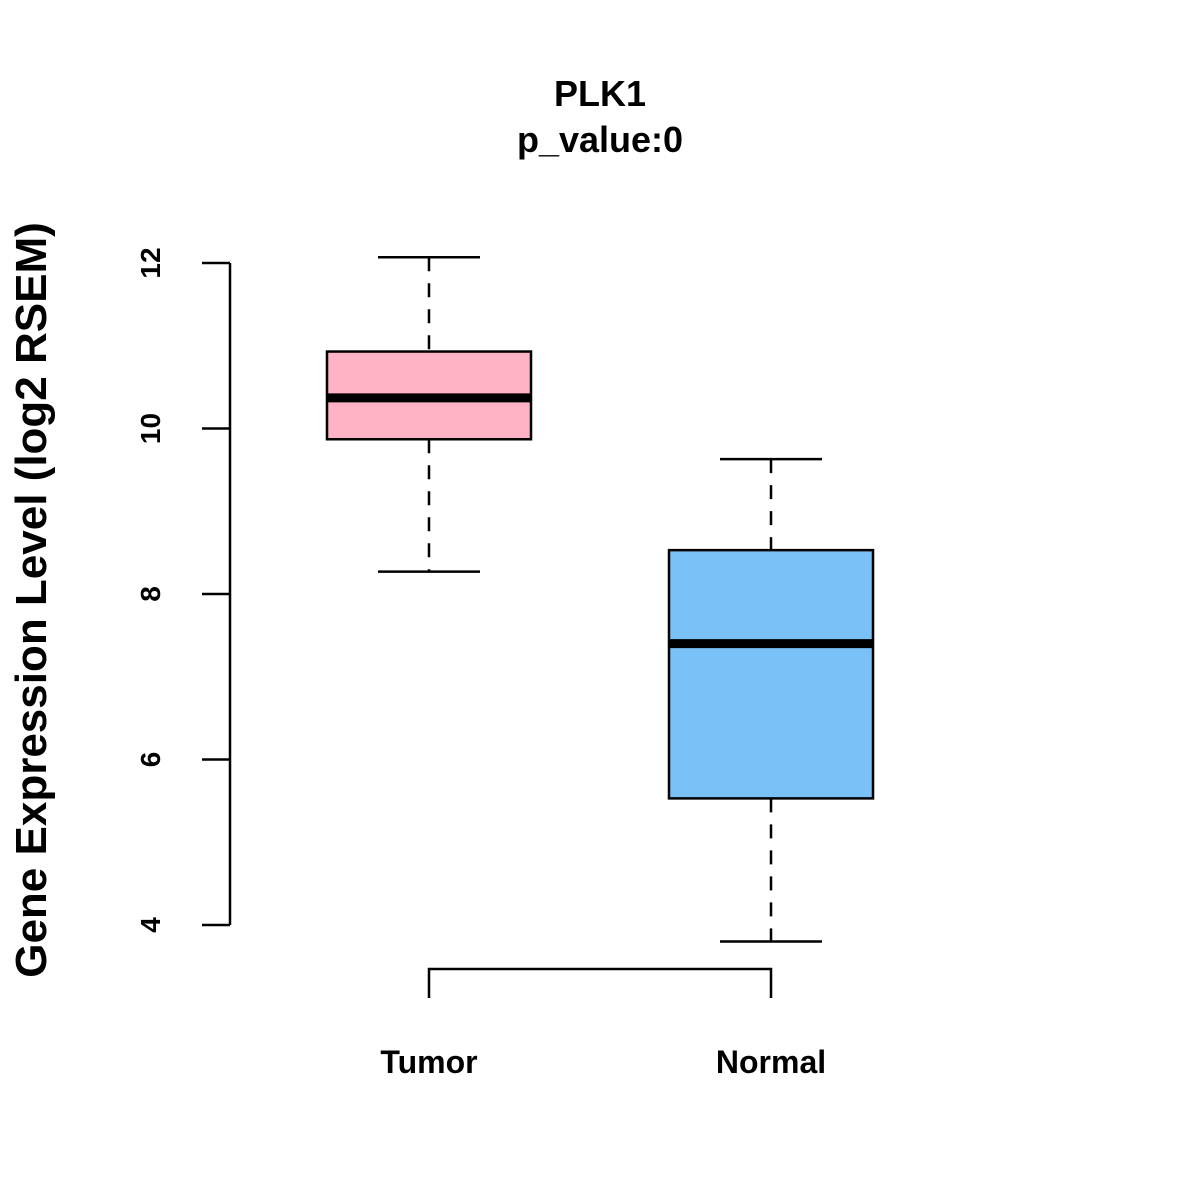 This screenshot has height=1200, width=1200. I want to click on iqr-box, so click(771, 674).